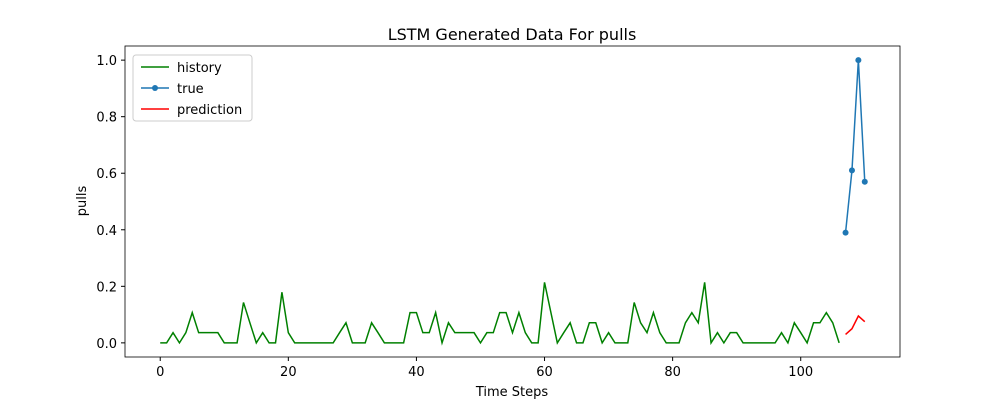  What do you see at coordinates (106, 344) in the screenshot?
I see `y-tick-label: 0.0` at bounding box center [106, 344].